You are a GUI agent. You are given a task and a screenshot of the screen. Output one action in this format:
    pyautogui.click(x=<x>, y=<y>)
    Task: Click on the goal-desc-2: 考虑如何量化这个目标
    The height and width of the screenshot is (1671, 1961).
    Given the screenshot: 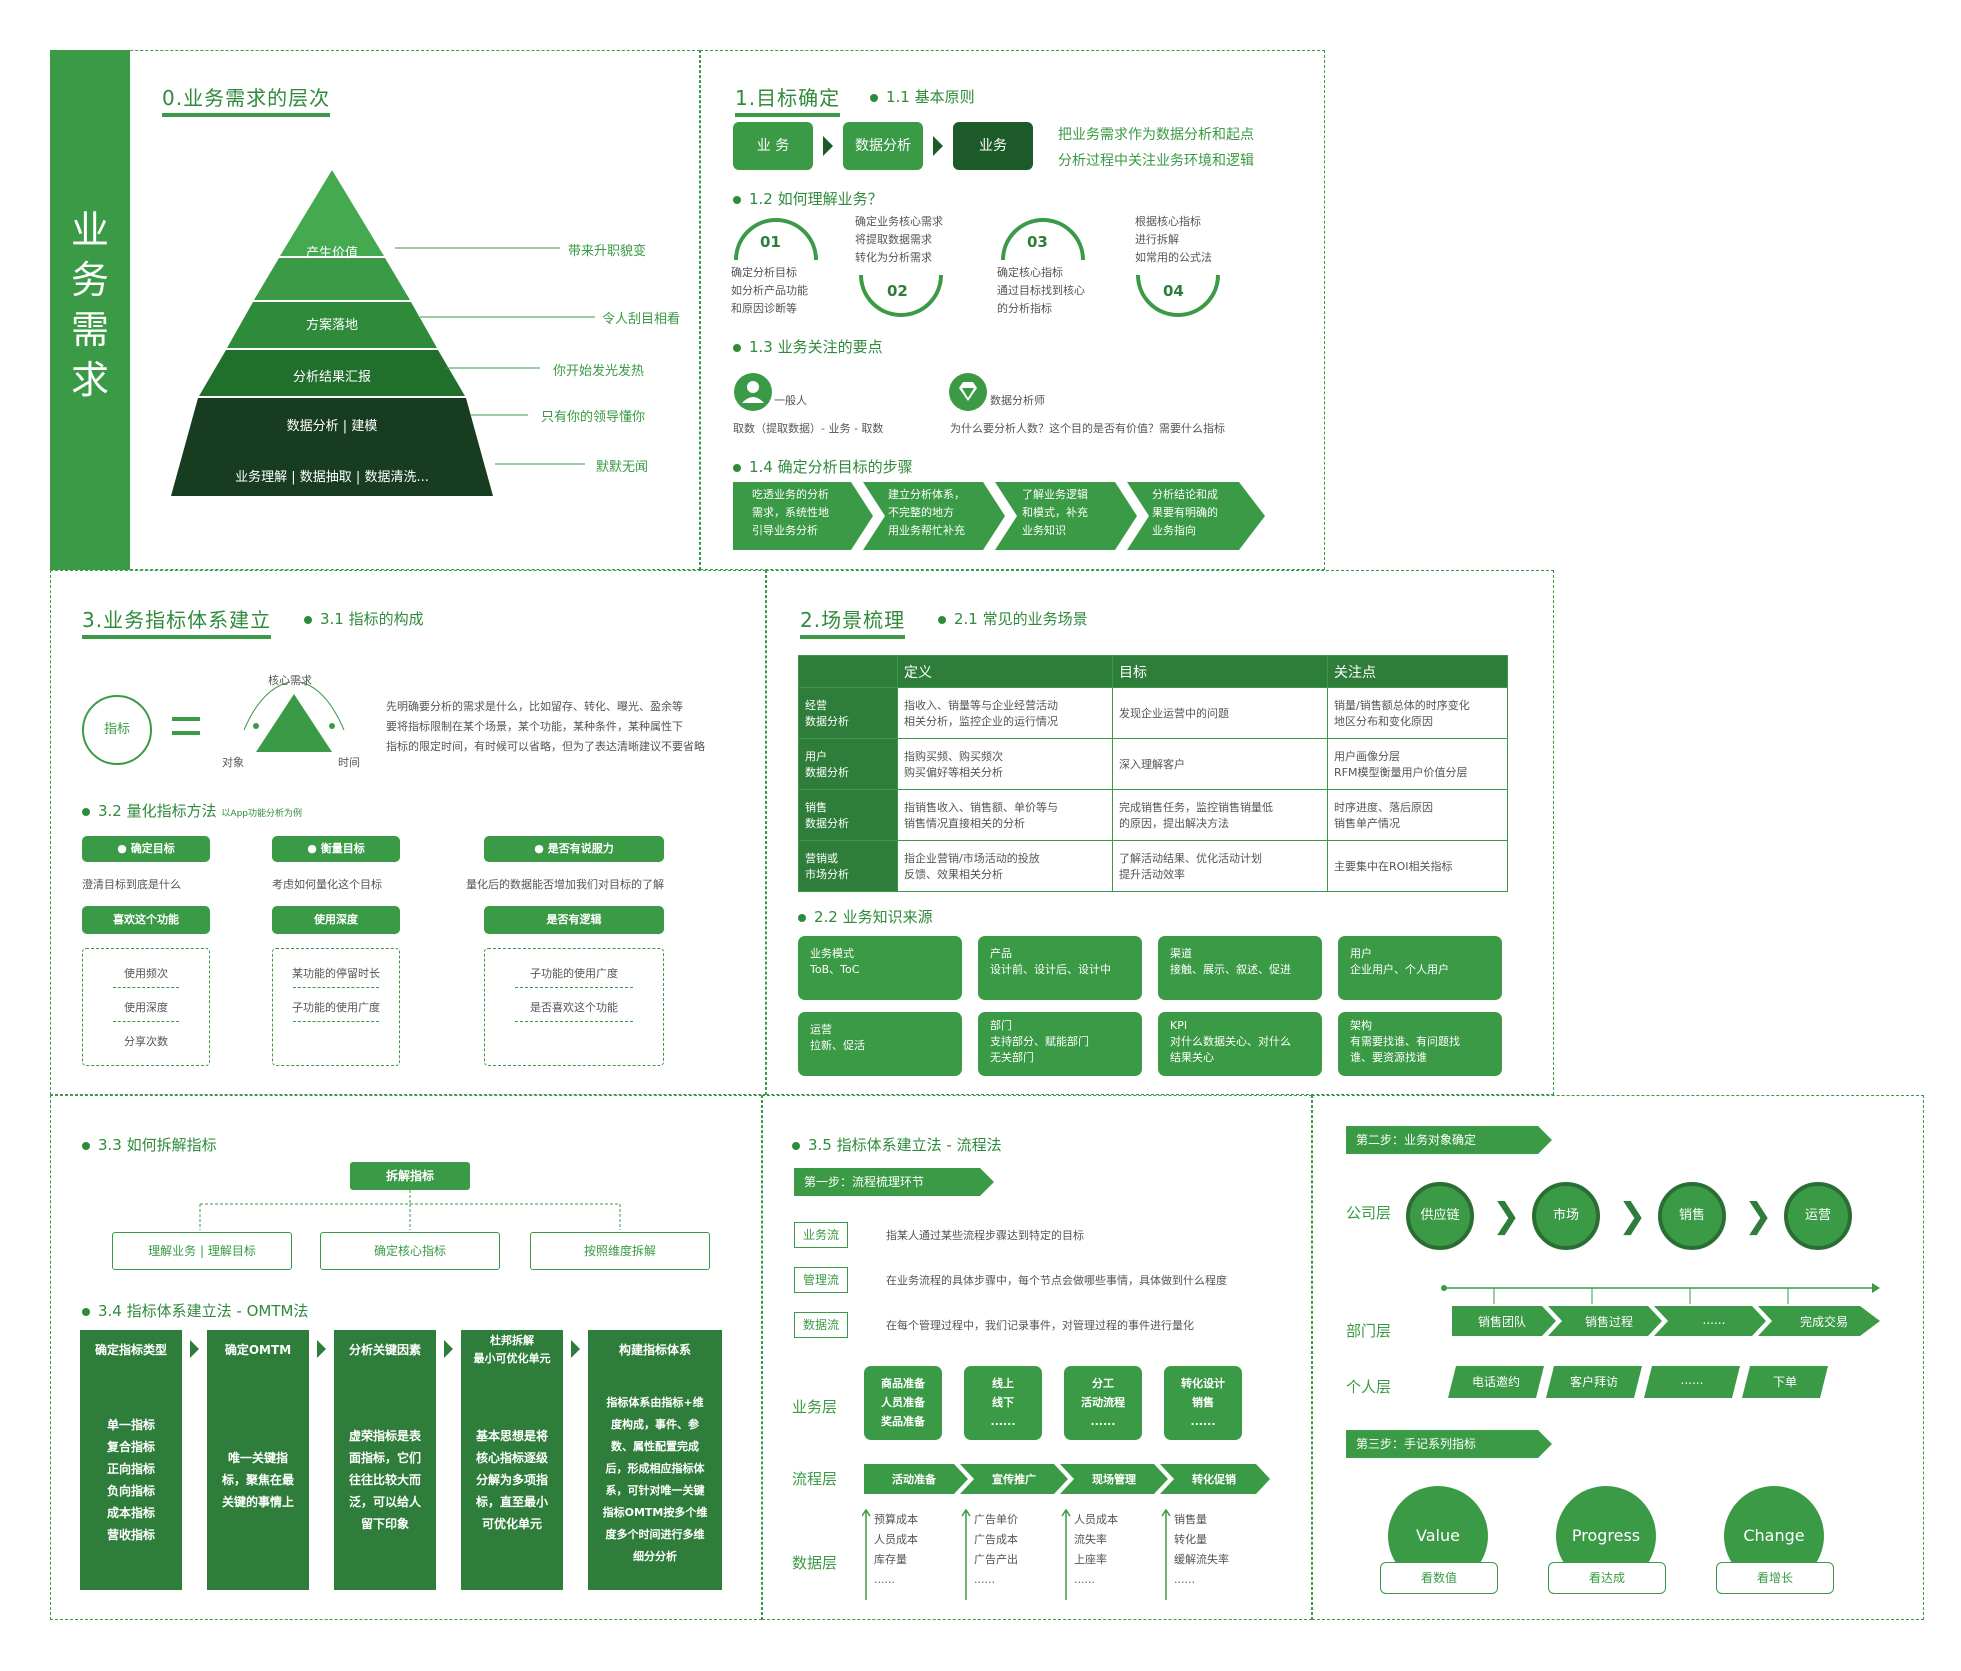 What is the action you would take?
    pyautogui.click(x=327, y=884)
    